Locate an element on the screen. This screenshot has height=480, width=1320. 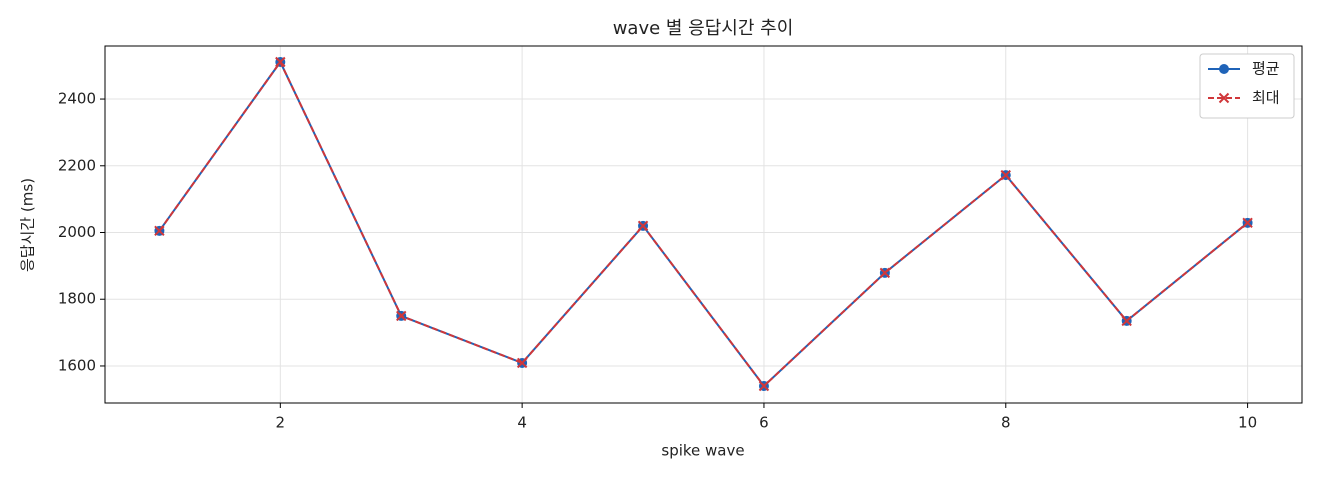
x-axis-title: spike wave is located at coordinates (702, 451).